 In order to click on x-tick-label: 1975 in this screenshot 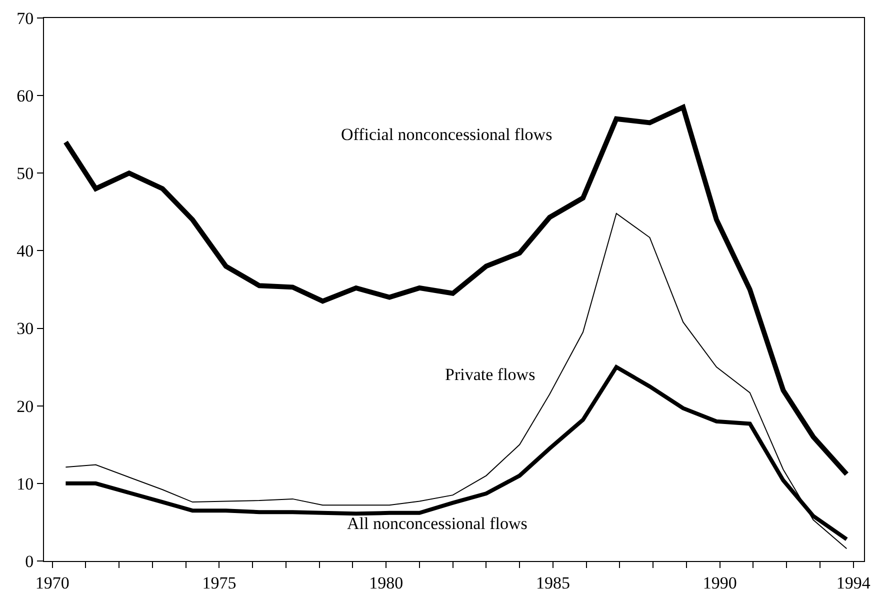, I will do `click(219, 582)`.